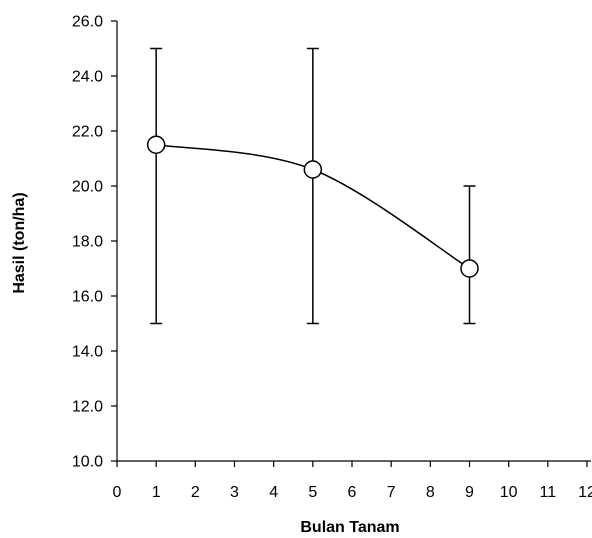 This screenshot has height=538, width=592. What do you see at coordinates (19, 242) in the screenshot?
I see `y-axis-title: Hasil (ton/ha)` at bounding box center [19, 242].